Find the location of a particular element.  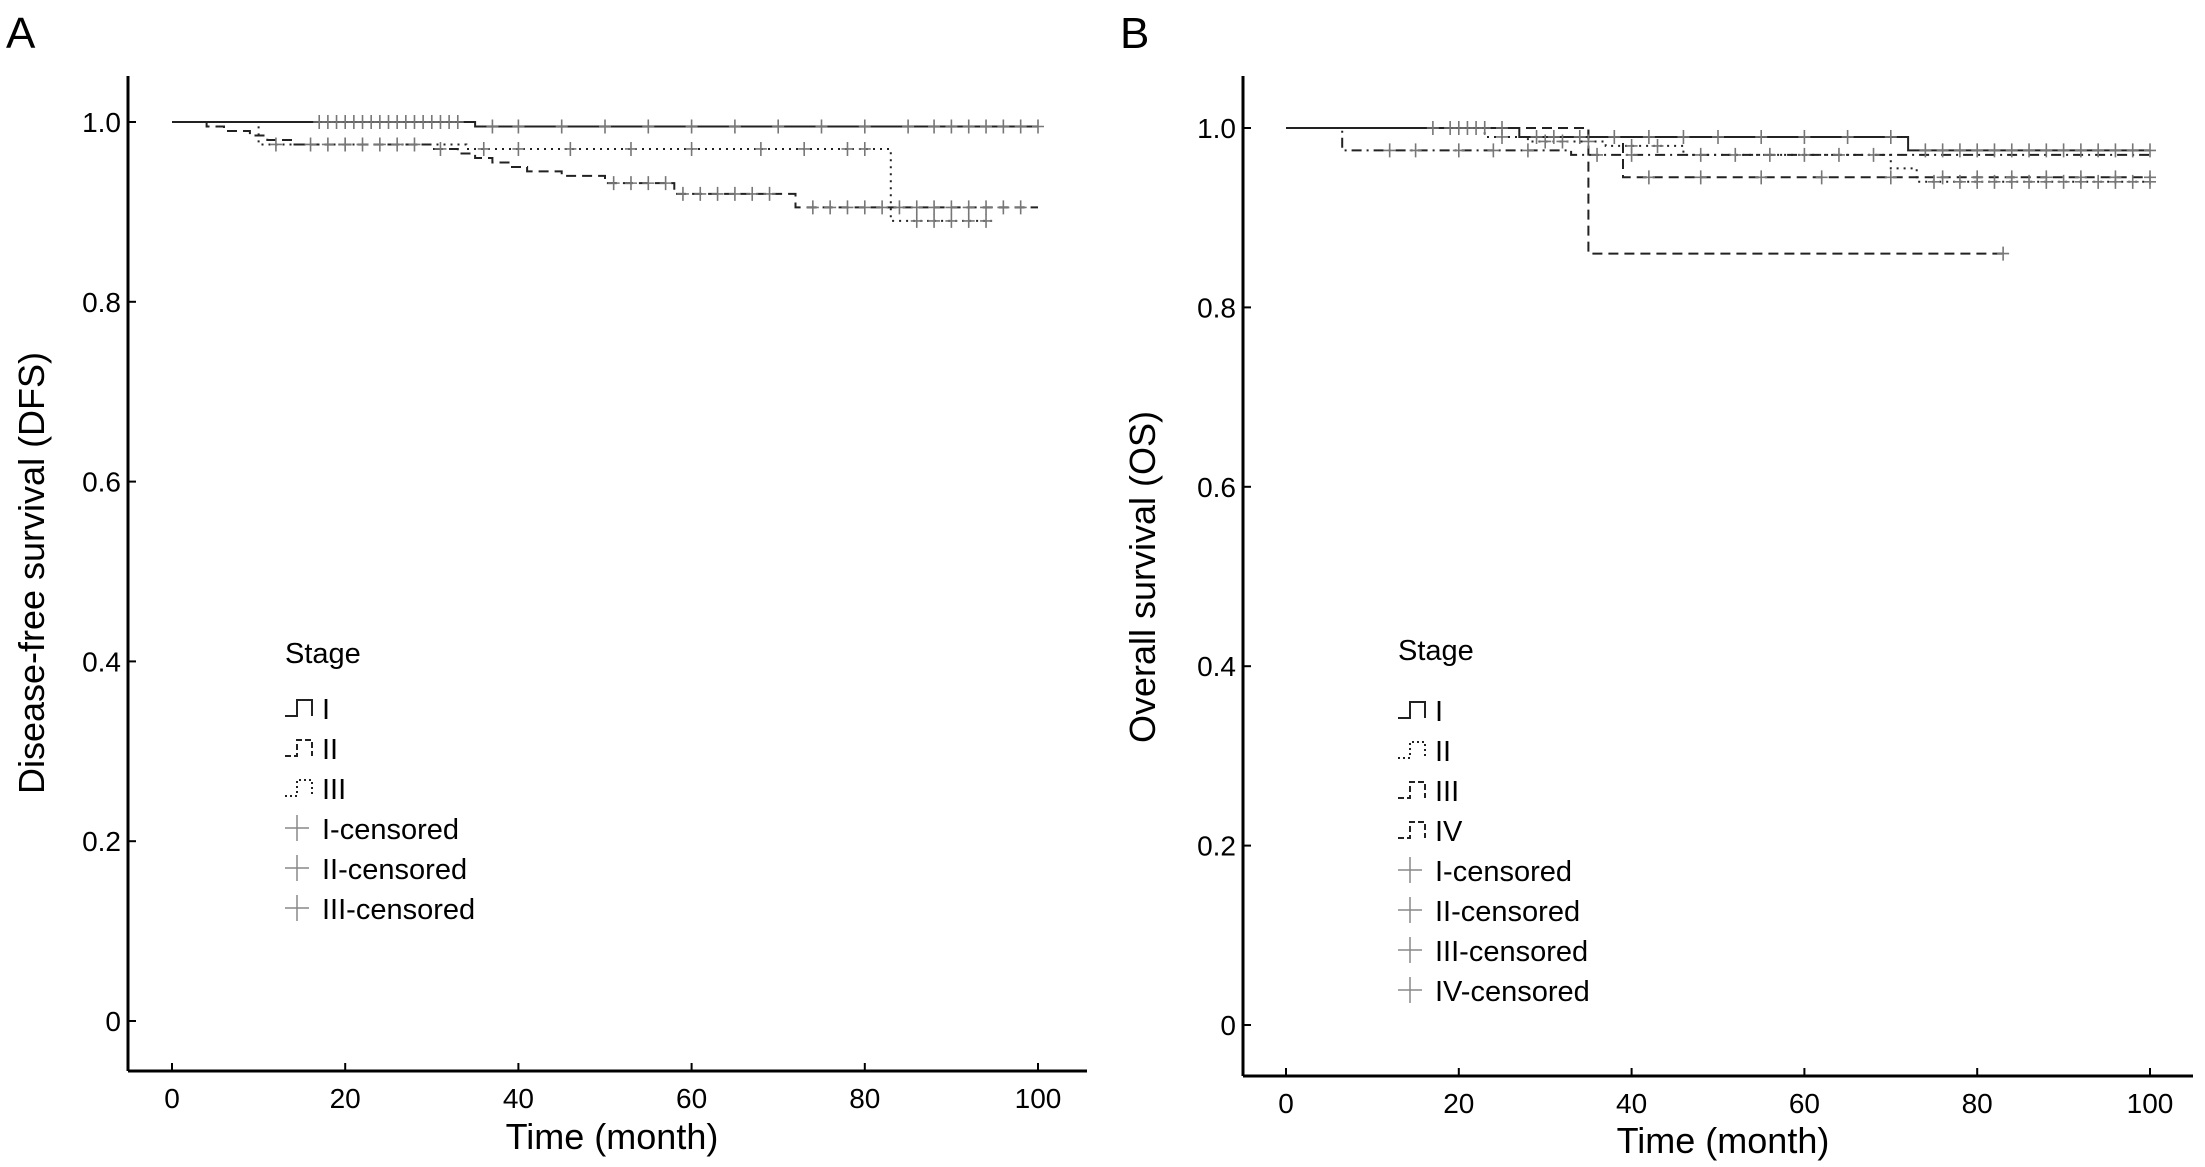

panel-a-x-tick-label: 40 is located at coordinates (518, 1098).